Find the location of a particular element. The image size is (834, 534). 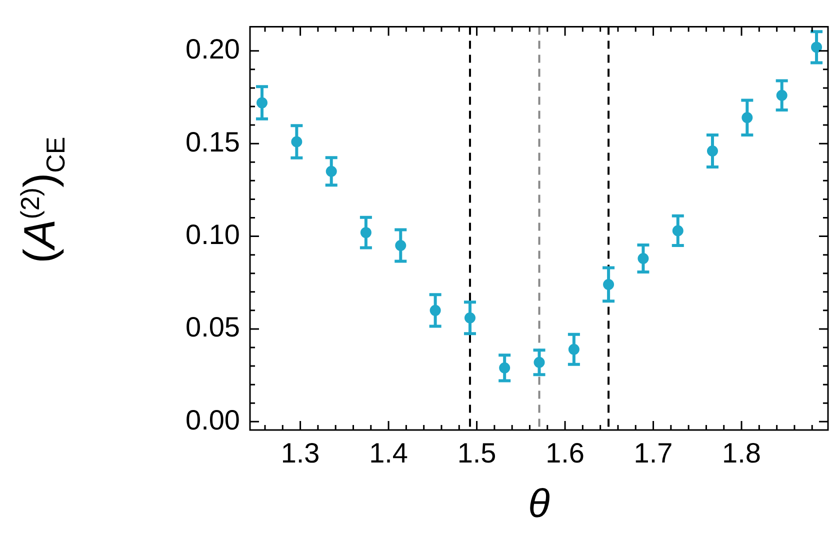

y-tick-label: 0.00 is located at coordinates (213, 420).